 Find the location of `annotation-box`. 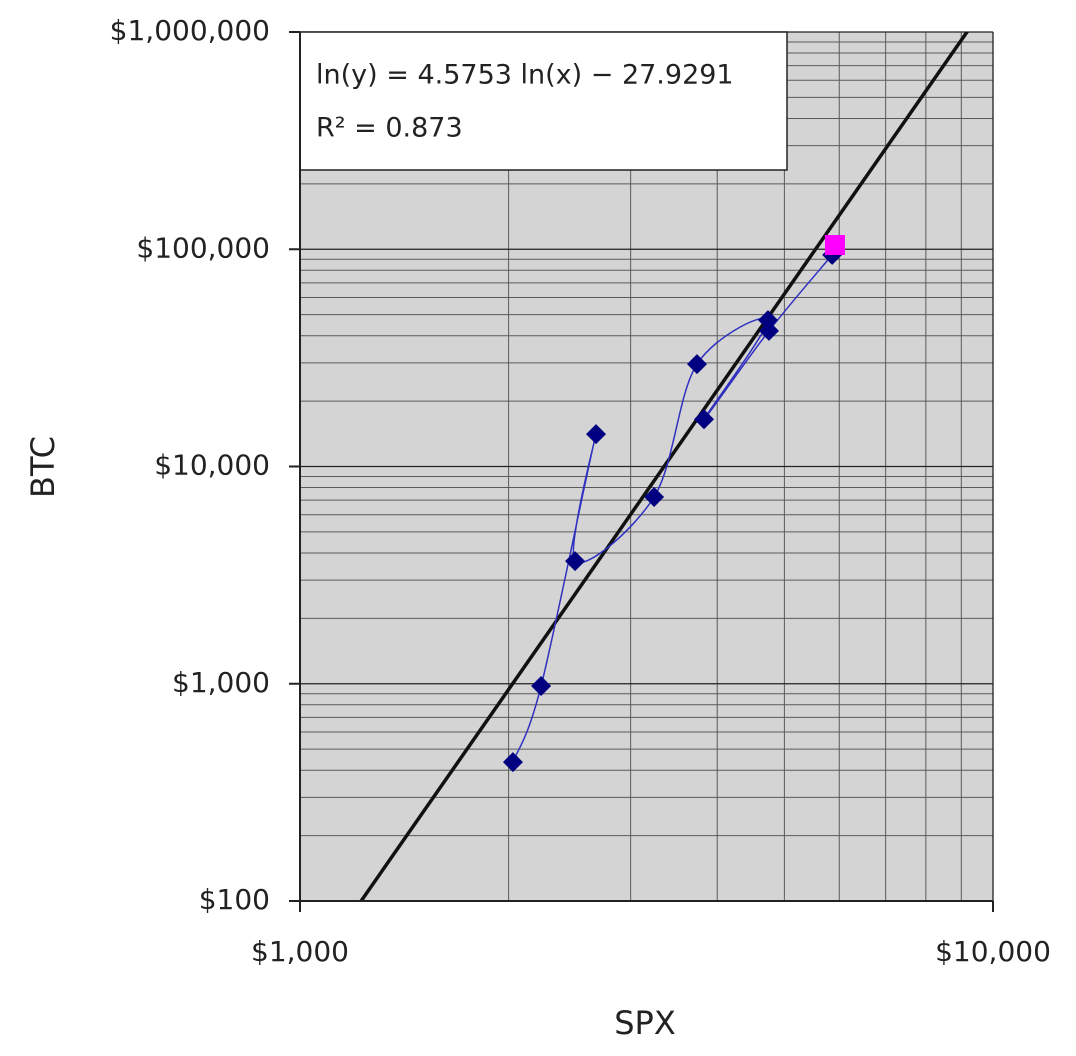

annotation-box is located at coordinates (543, 101).